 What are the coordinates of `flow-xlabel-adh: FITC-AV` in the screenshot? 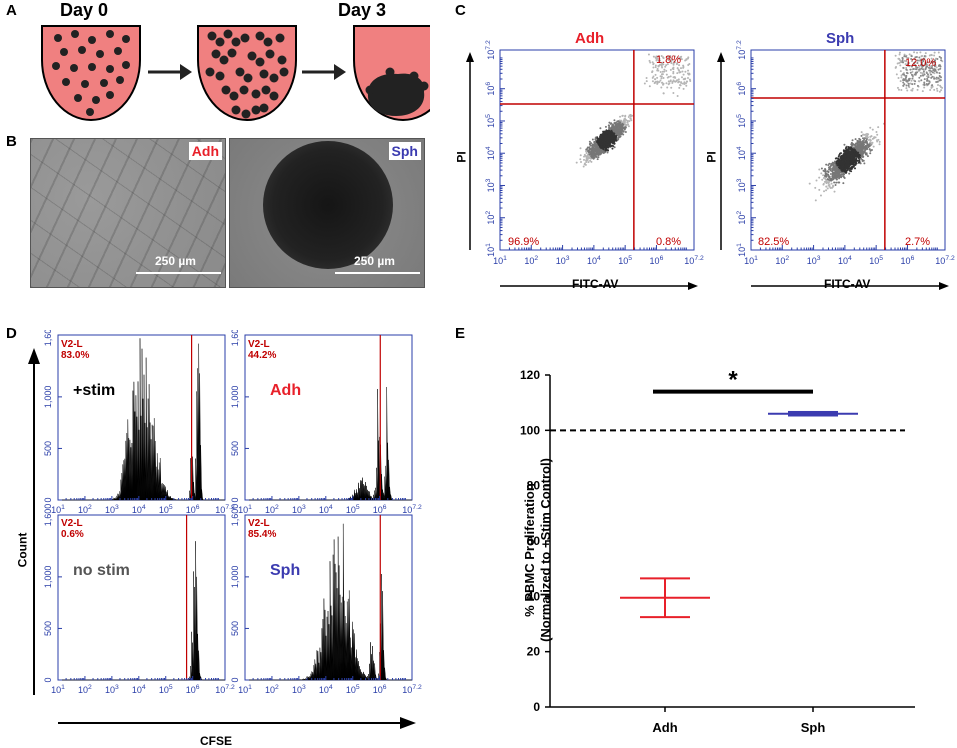 It's located at (595, 284).